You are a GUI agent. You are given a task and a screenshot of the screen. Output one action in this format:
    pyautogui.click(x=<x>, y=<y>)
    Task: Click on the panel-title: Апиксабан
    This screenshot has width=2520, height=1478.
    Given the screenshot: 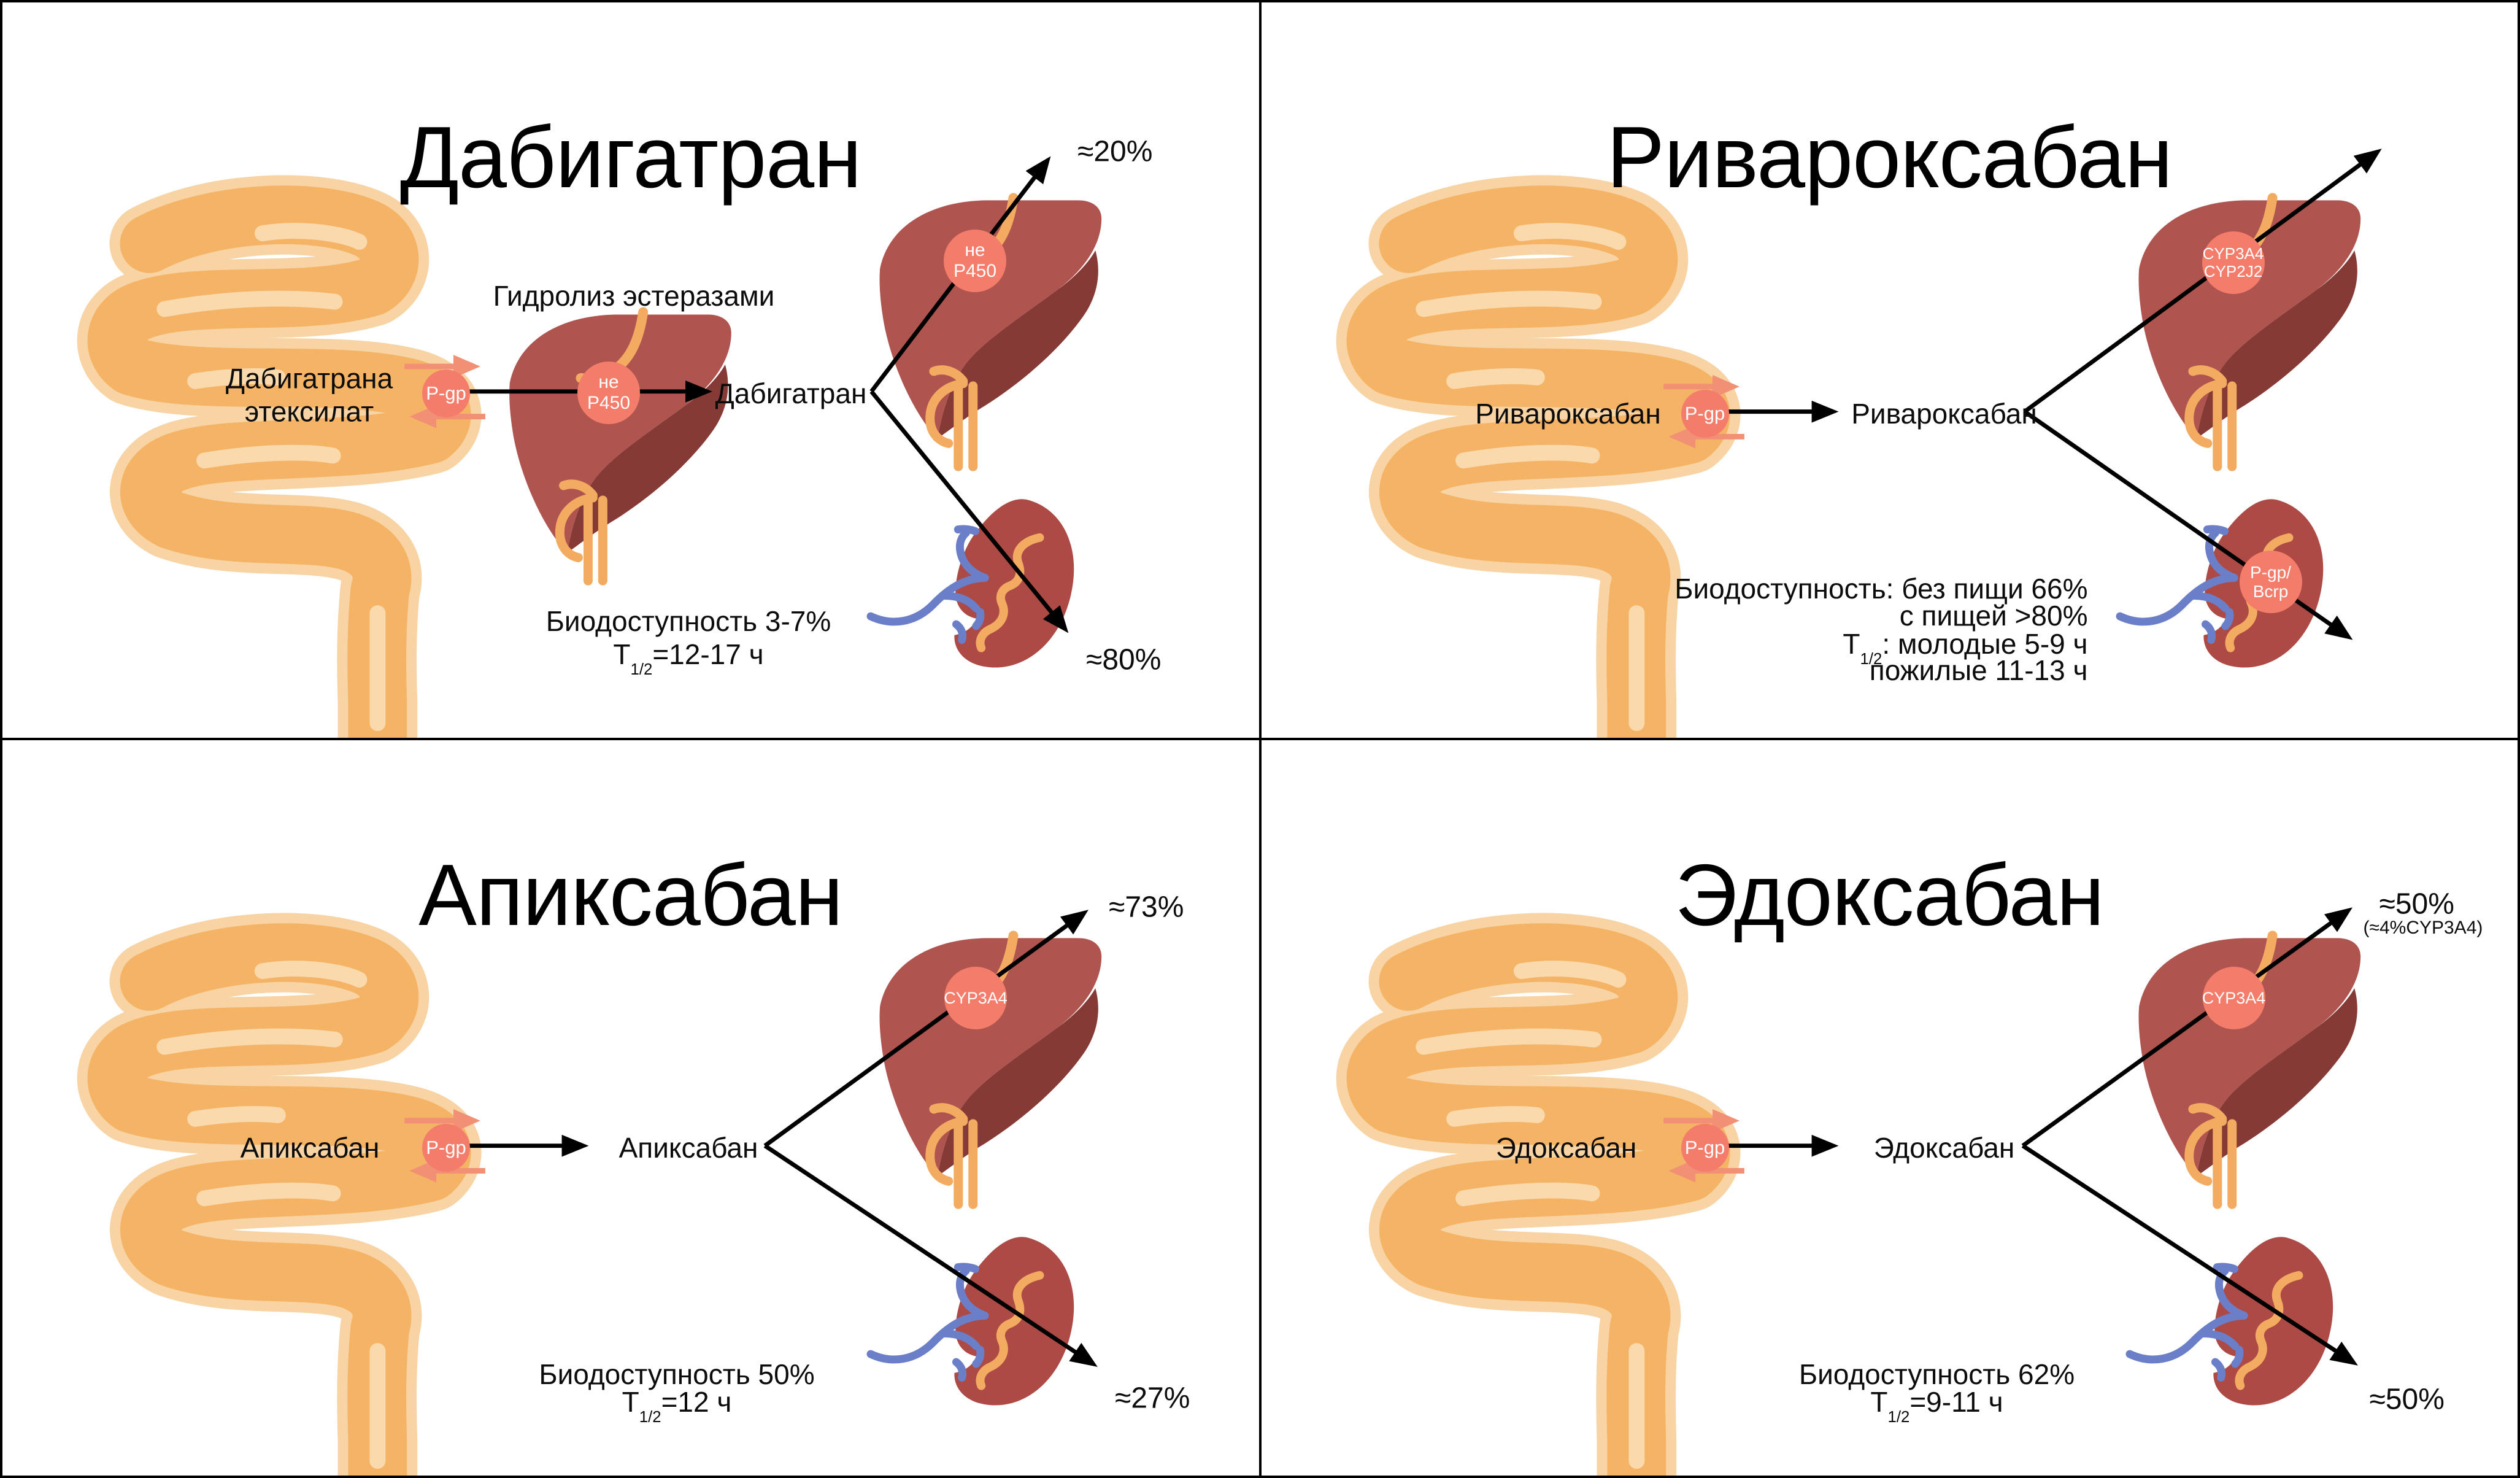 What is the action you would take?
    pyautogui.click(x=630, y=895)
    